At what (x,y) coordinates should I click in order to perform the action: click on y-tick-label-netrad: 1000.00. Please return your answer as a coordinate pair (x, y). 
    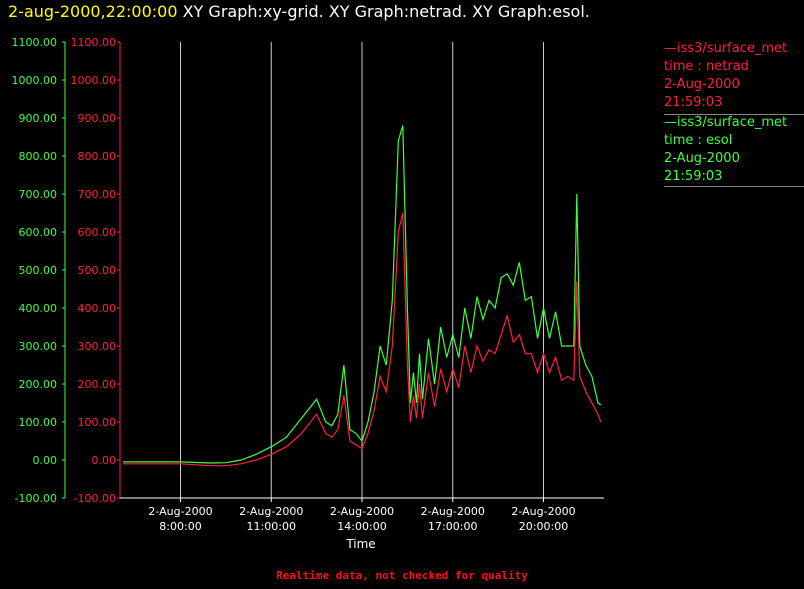
    Looking at the image, I should click on (94, 80).